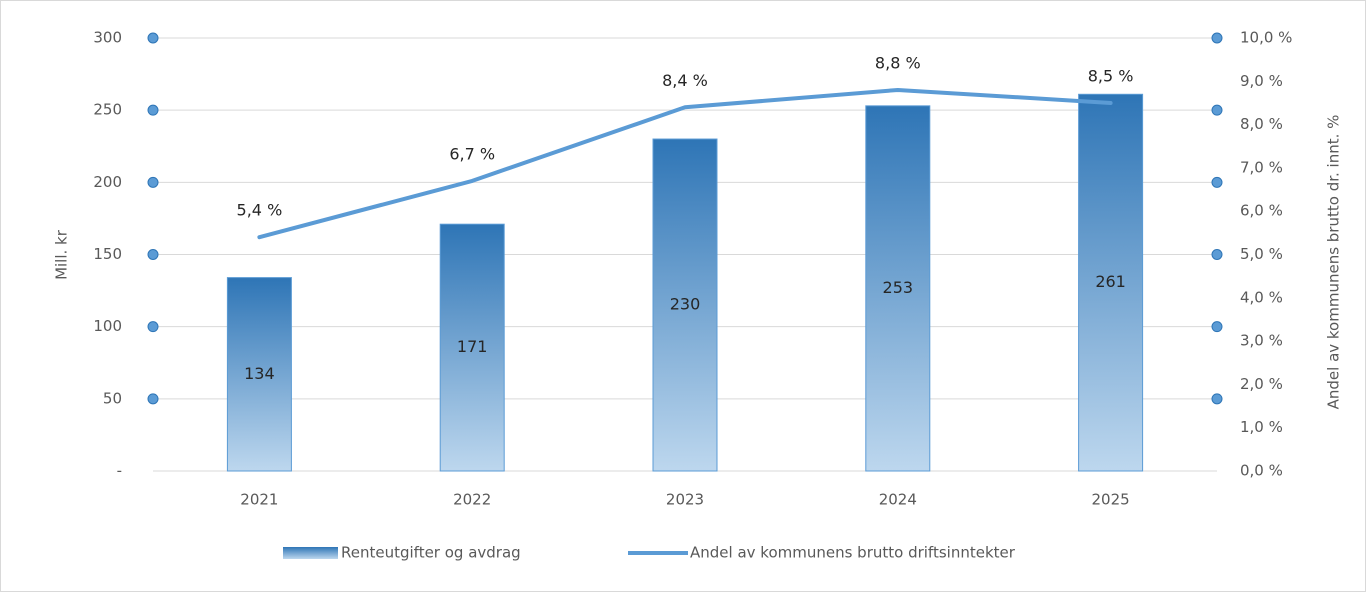  I want to click on y2-tick-label: 2,0 %, so click(1261, 384).